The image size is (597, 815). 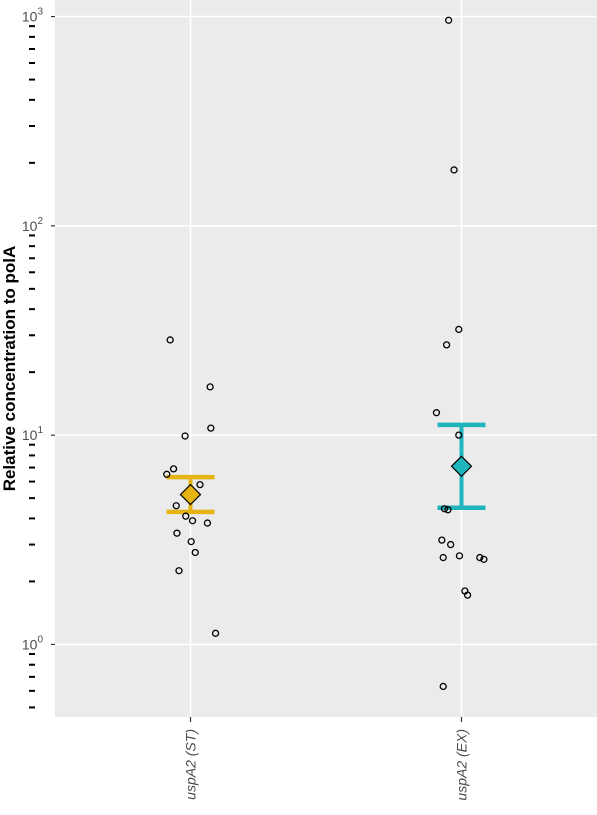 What do you see at coordinates (191, 764) in the screenshot?
I see `x-tick-label: uspA2 (ST)` at bounding box center [191, 764].